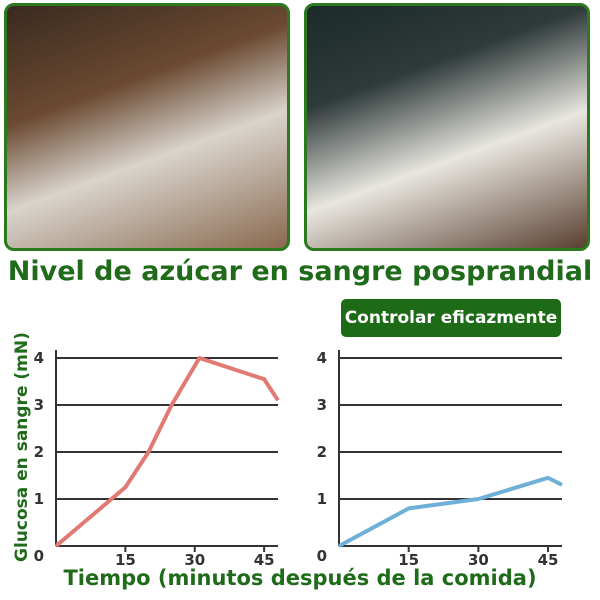 The image size is (600, 600). I want to click on badge-controlar: Controlar eficazmente, so click(451, 318).